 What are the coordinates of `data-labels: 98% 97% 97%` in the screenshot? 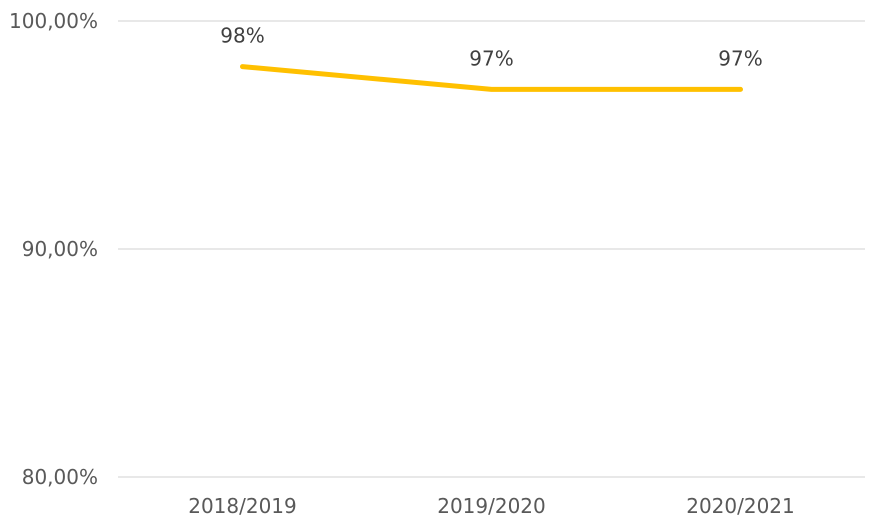 It's located at (491, 47).